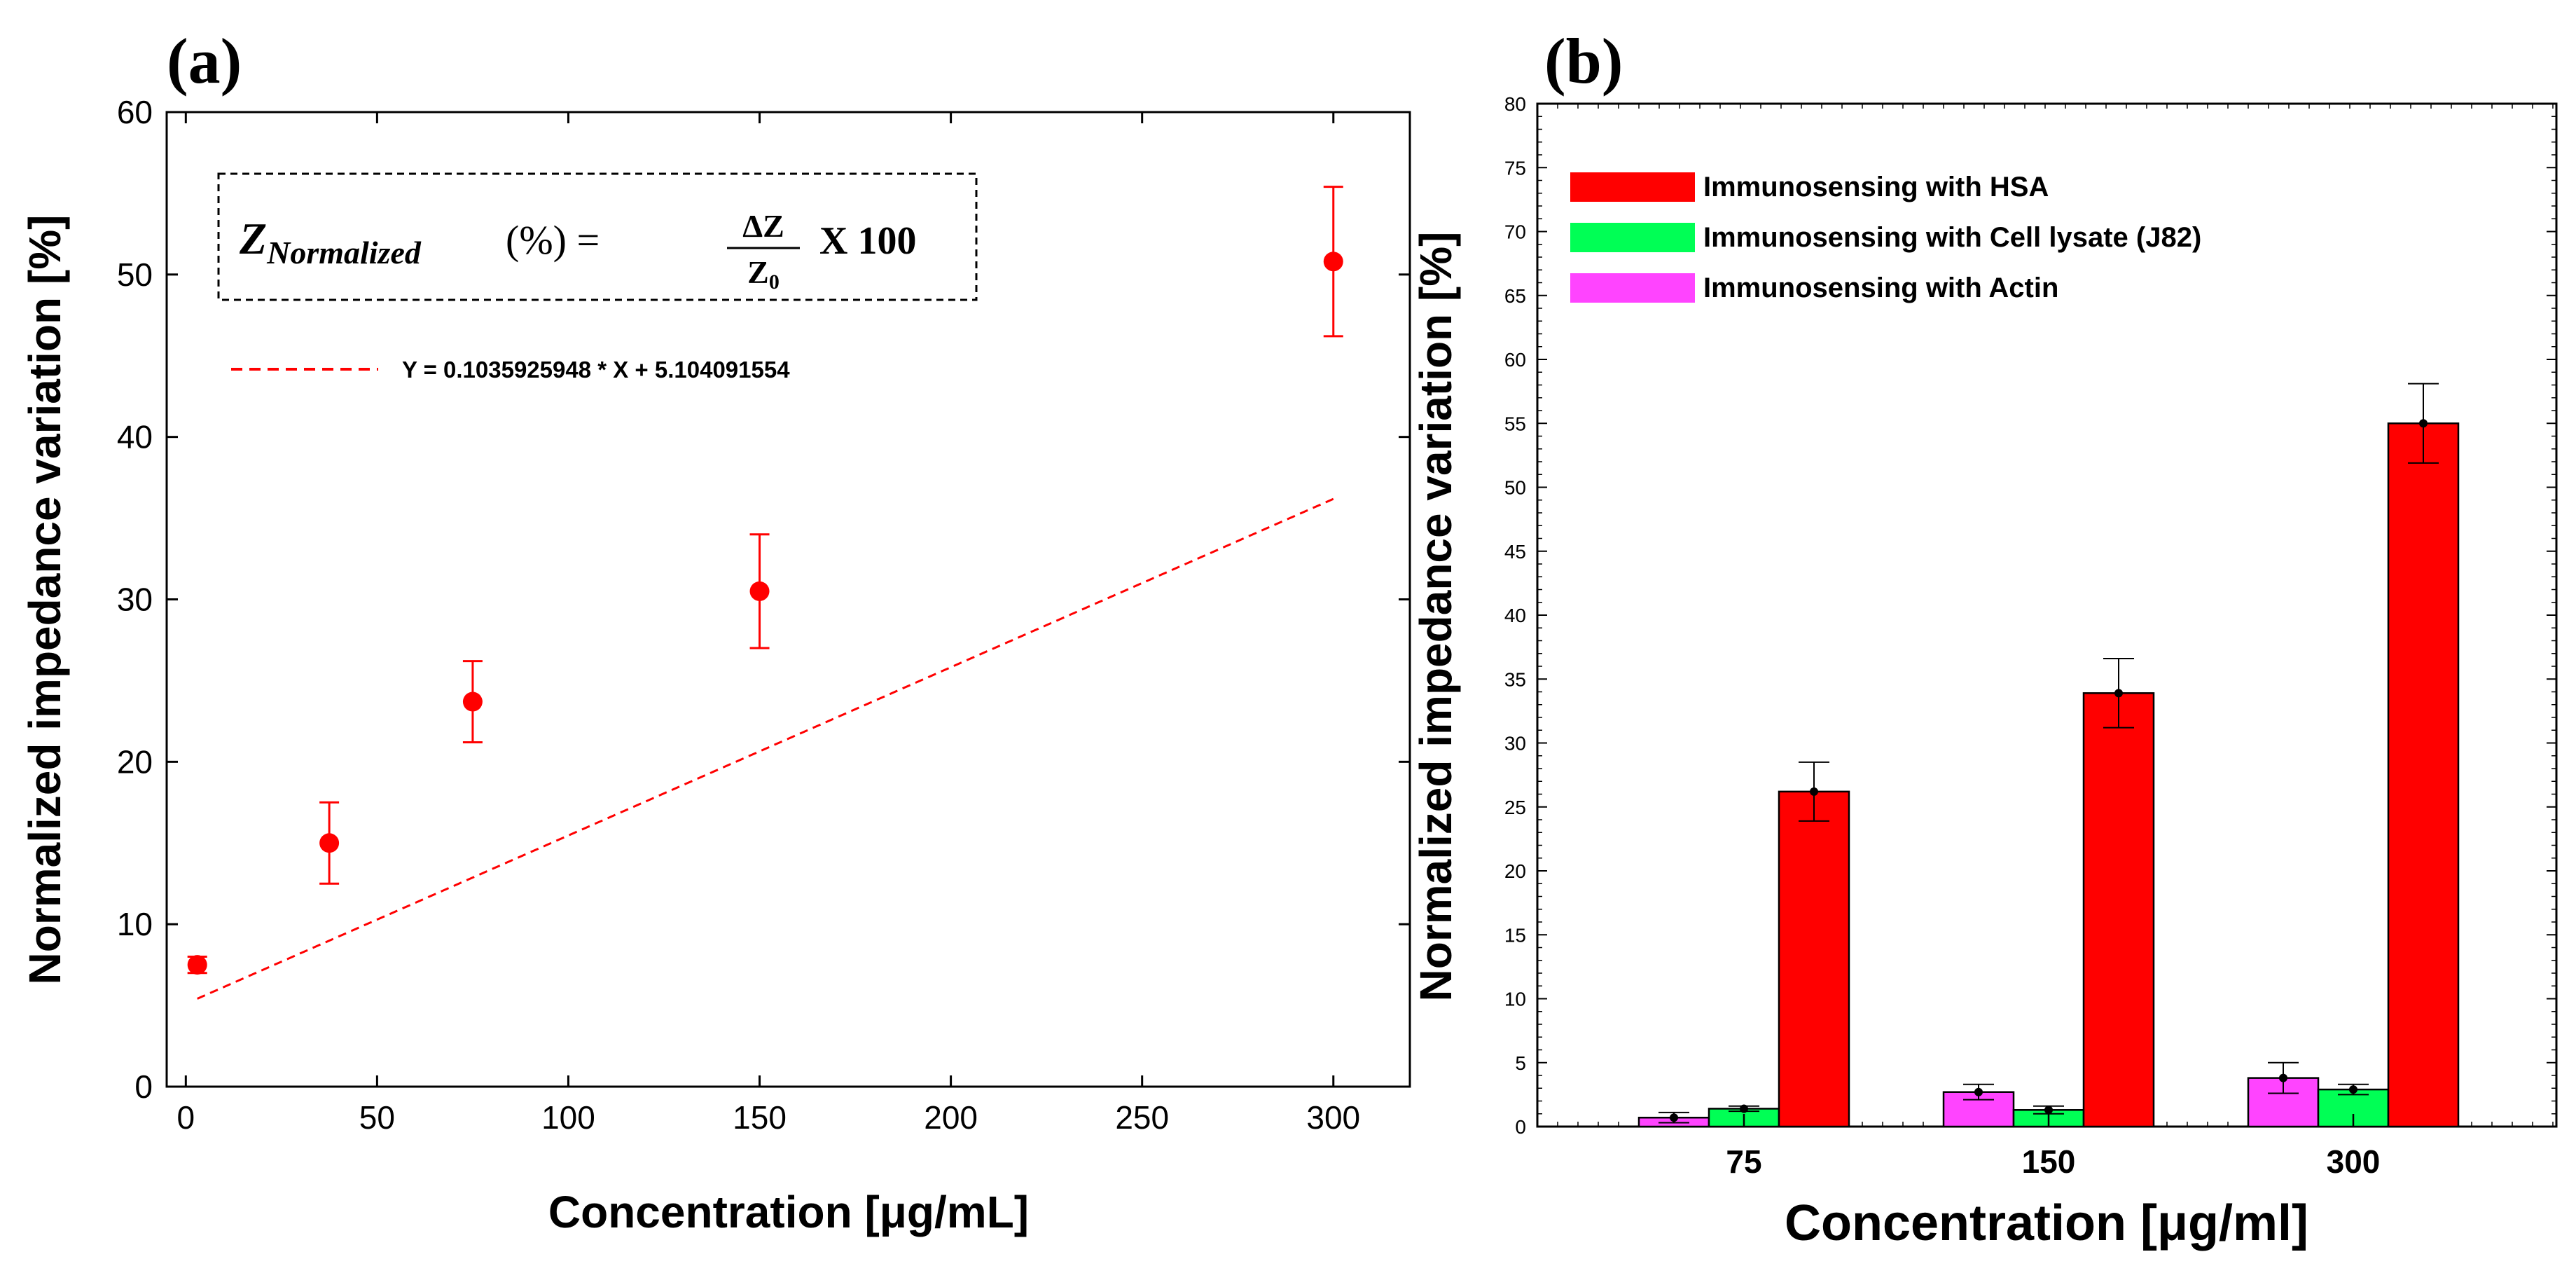 The height and width of the screenshot is (1266, 2576). I want to click on panel-b-label: (b), so click(1583, 61).